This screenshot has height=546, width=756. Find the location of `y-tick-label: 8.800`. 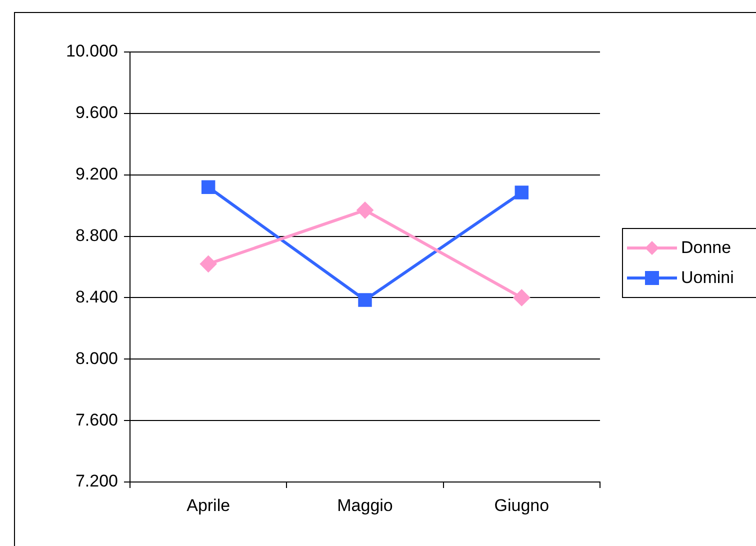

y-tick-label: 8.800 is located at coordinates (96, 235).